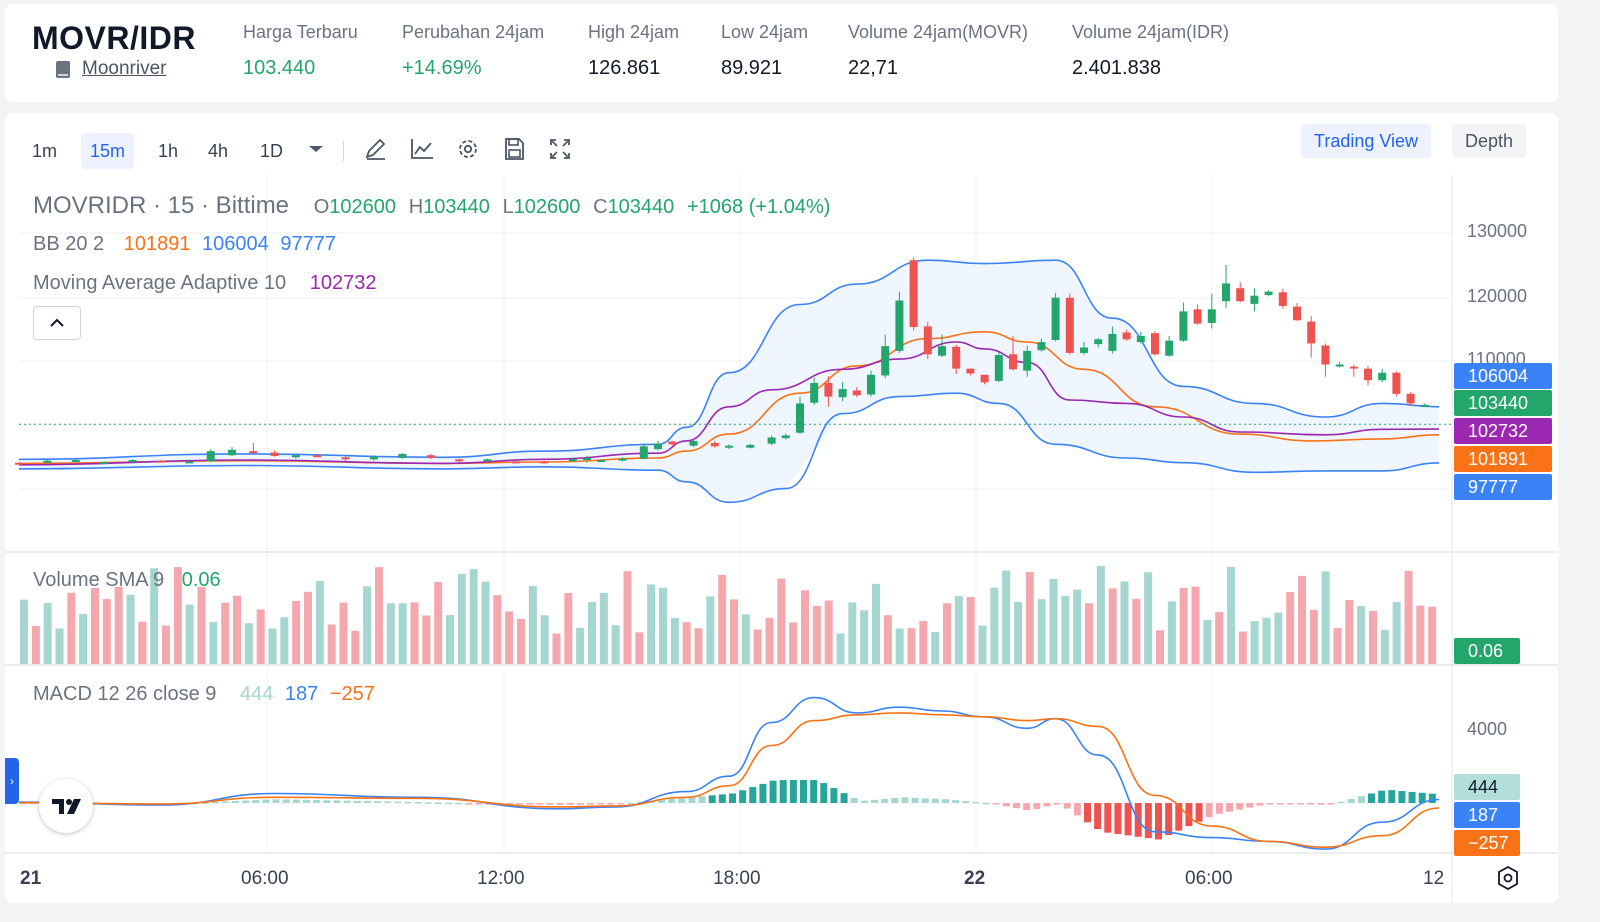 This screenshot has width=1600, height=922. Describe the element at coordinates (45, 151) in the screenshot. I see `timeframe-1m: 1m` at that location.